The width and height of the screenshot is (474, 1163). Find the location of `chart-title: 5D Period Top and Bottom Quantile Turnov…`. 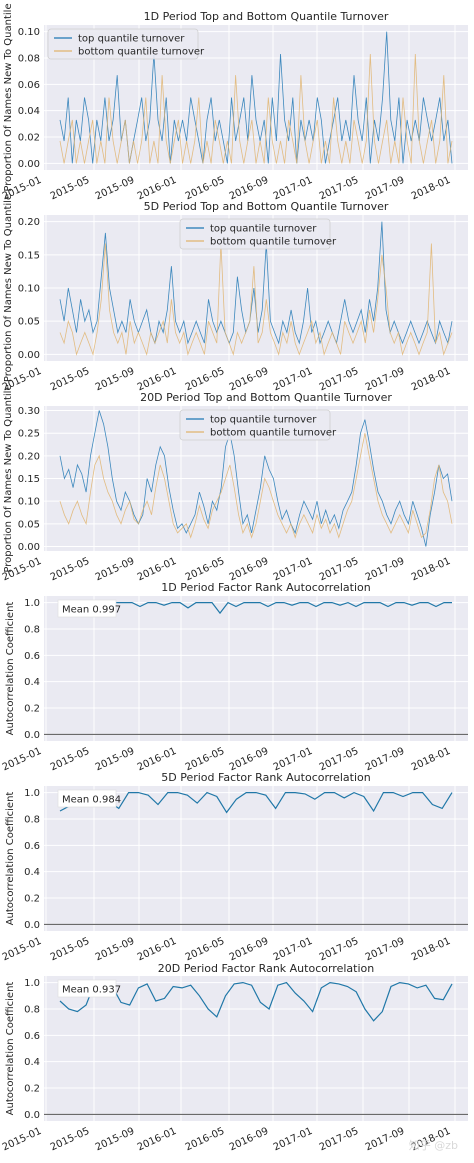

chart-title: 5D Period Top and Bottom Quantile Turnov… is located at coordinates (266, 206).